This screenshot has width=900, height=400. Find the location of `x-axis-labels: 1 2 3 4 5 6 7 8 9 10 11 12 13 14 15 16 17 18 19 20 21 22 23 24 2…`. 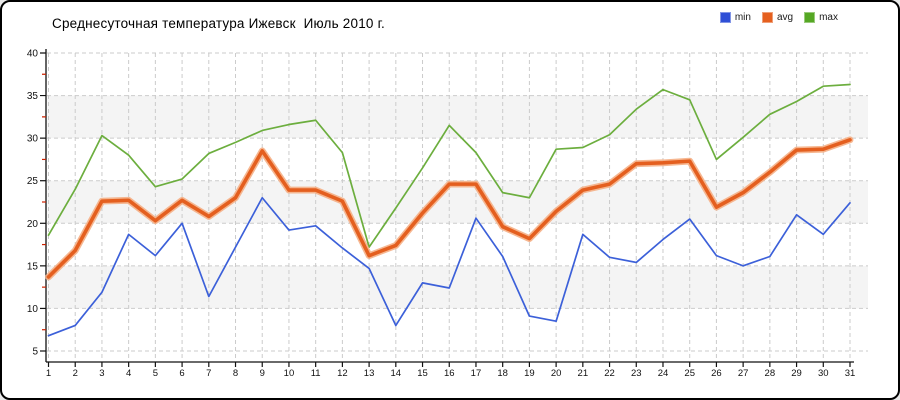

x-axis-labels: 1 2 3 4 5 6 7 8 9 10 11 12 13 14 15 16 17 18 19 20 21 22 23 24 2… is located at coordinates (450, 373).